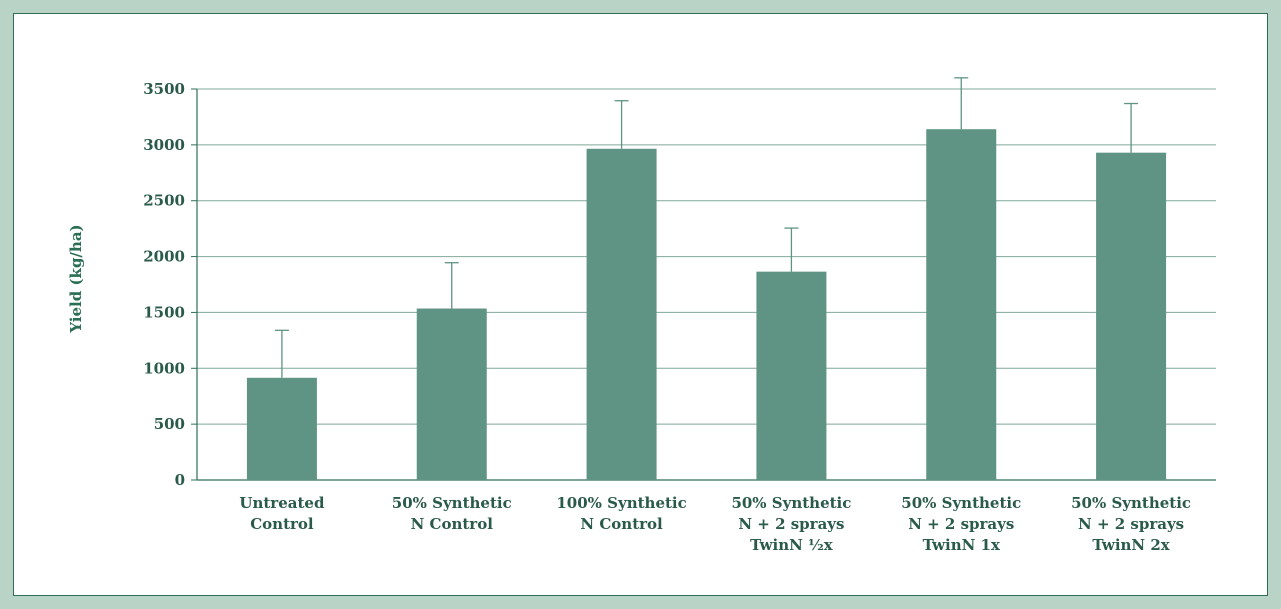 This screenshot has width=1281, height=609. I want to click on y-tick-label: 1500, so click(164, 312).